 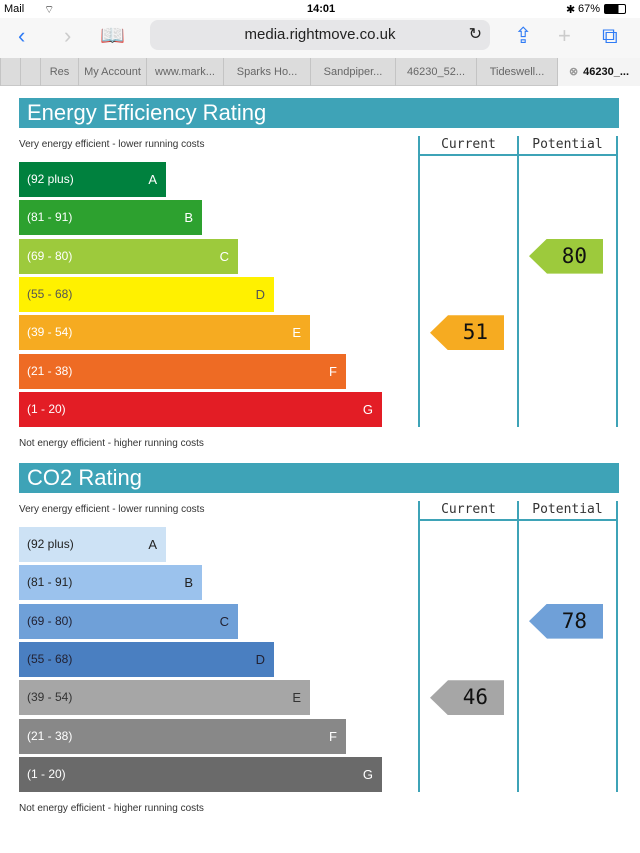 What do you see at coordinates (68, 35) in the screenshot?
I see `forward-icon: ›` at bounding box center [68, 35].